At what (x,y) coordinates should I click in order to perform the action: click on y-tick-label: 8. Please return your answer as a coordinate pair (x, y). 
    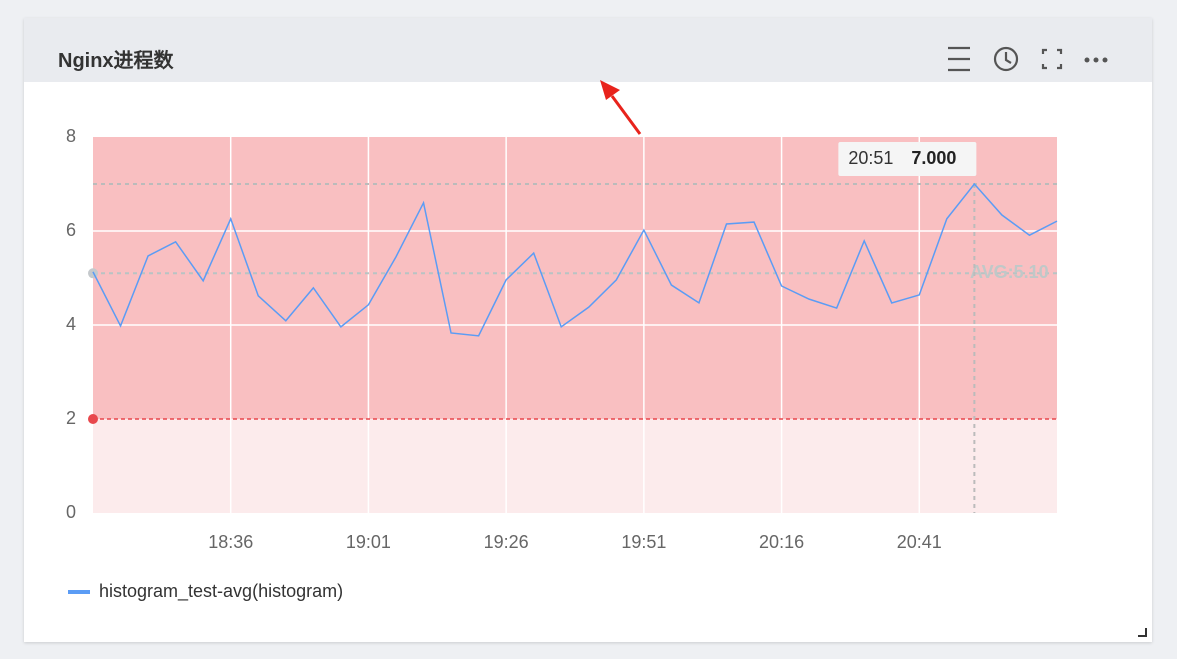
    Looking at the image, I should click on (71, 136).